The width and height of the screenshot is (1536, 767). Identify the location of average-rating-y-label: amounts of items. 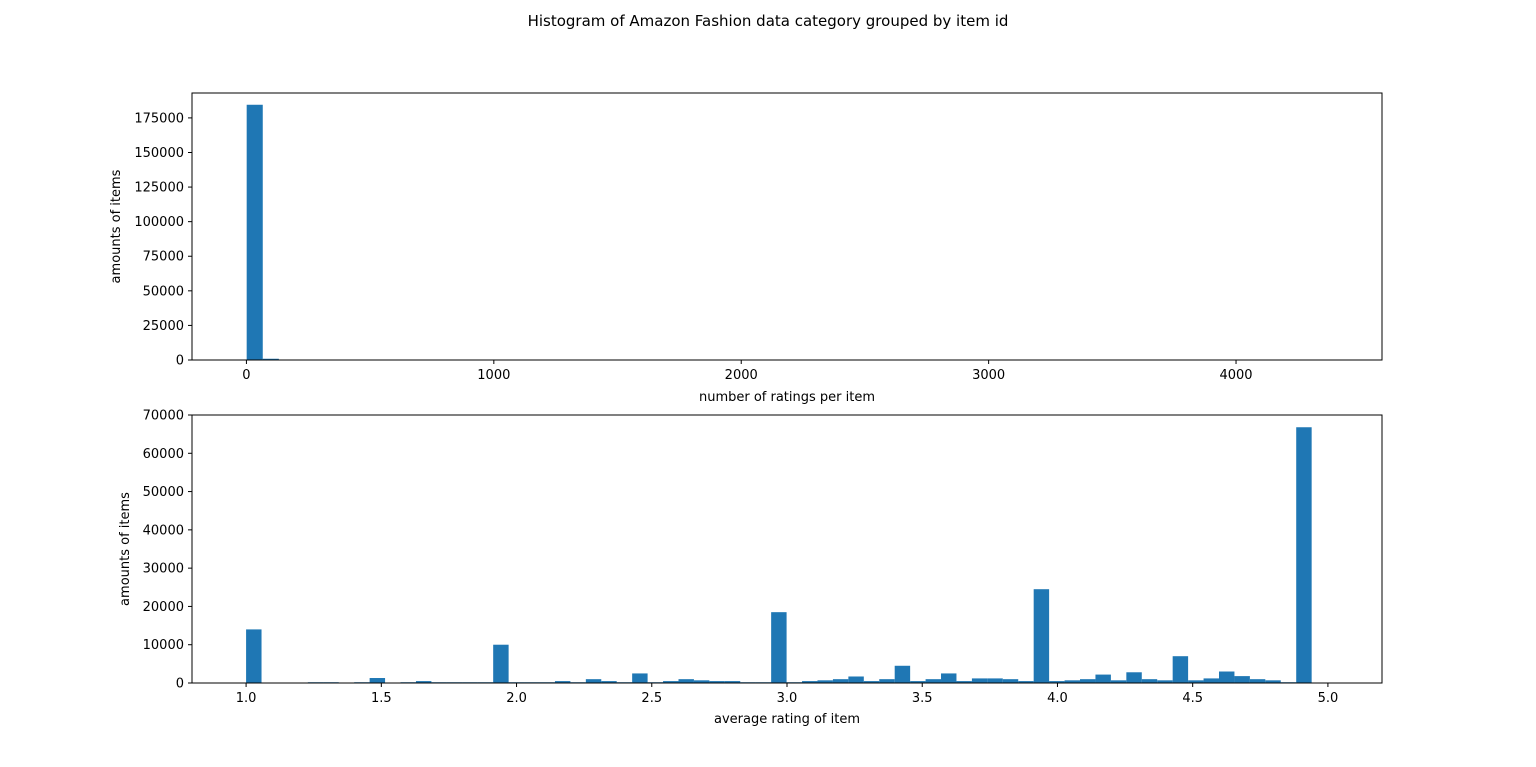
(125, 549).